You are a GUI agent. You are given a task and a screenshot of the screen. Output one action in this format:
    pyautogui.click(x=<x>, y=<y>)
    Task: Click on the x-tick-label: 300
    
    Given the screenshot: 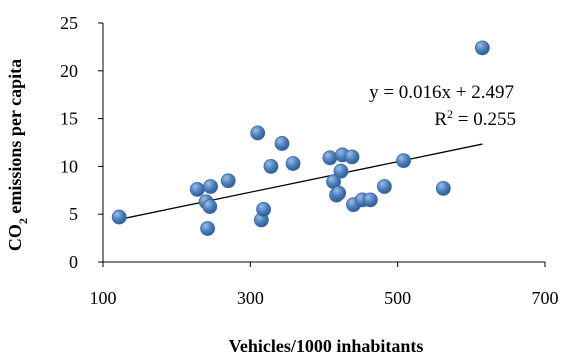 What is the action you would take?
    pyautogui.click(x=250, y=298)
    